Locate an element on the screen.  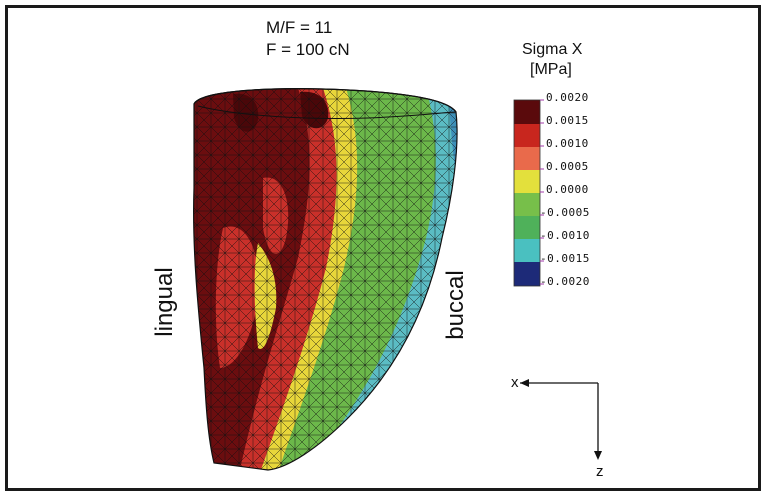
legend-tick-label: 0.0000 is located at coordinates (567, 189).